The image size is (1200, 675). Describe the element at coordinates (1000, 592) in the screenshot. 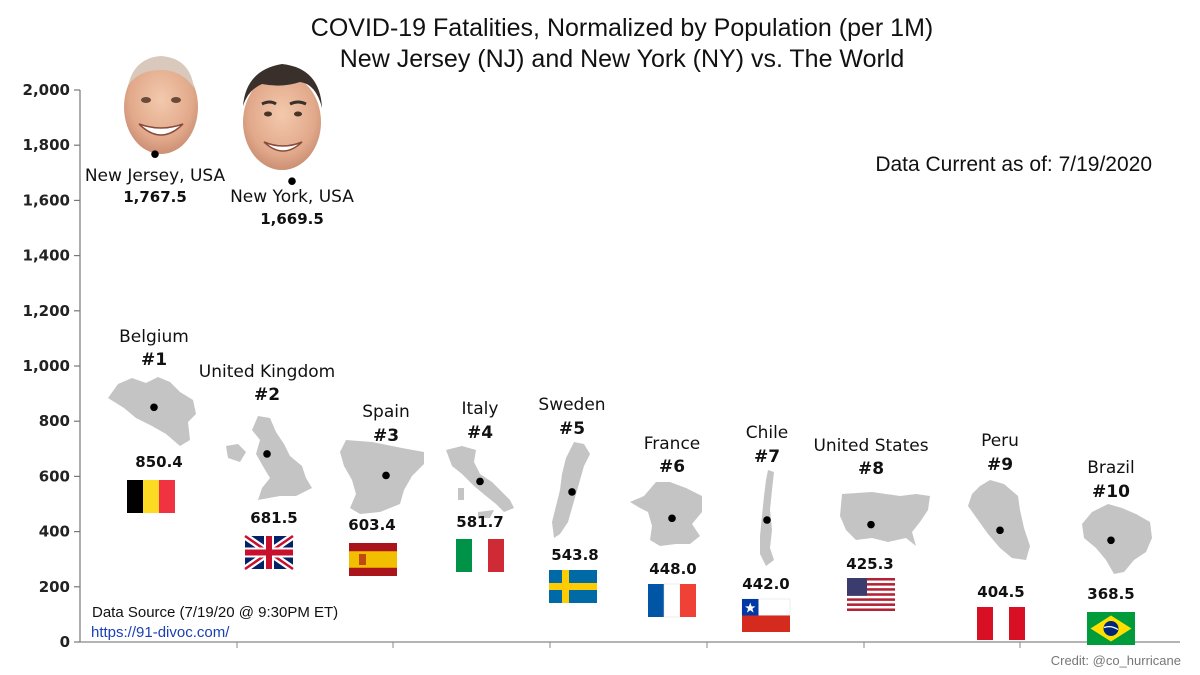

I see `country-value-label: 404.5` at that location.